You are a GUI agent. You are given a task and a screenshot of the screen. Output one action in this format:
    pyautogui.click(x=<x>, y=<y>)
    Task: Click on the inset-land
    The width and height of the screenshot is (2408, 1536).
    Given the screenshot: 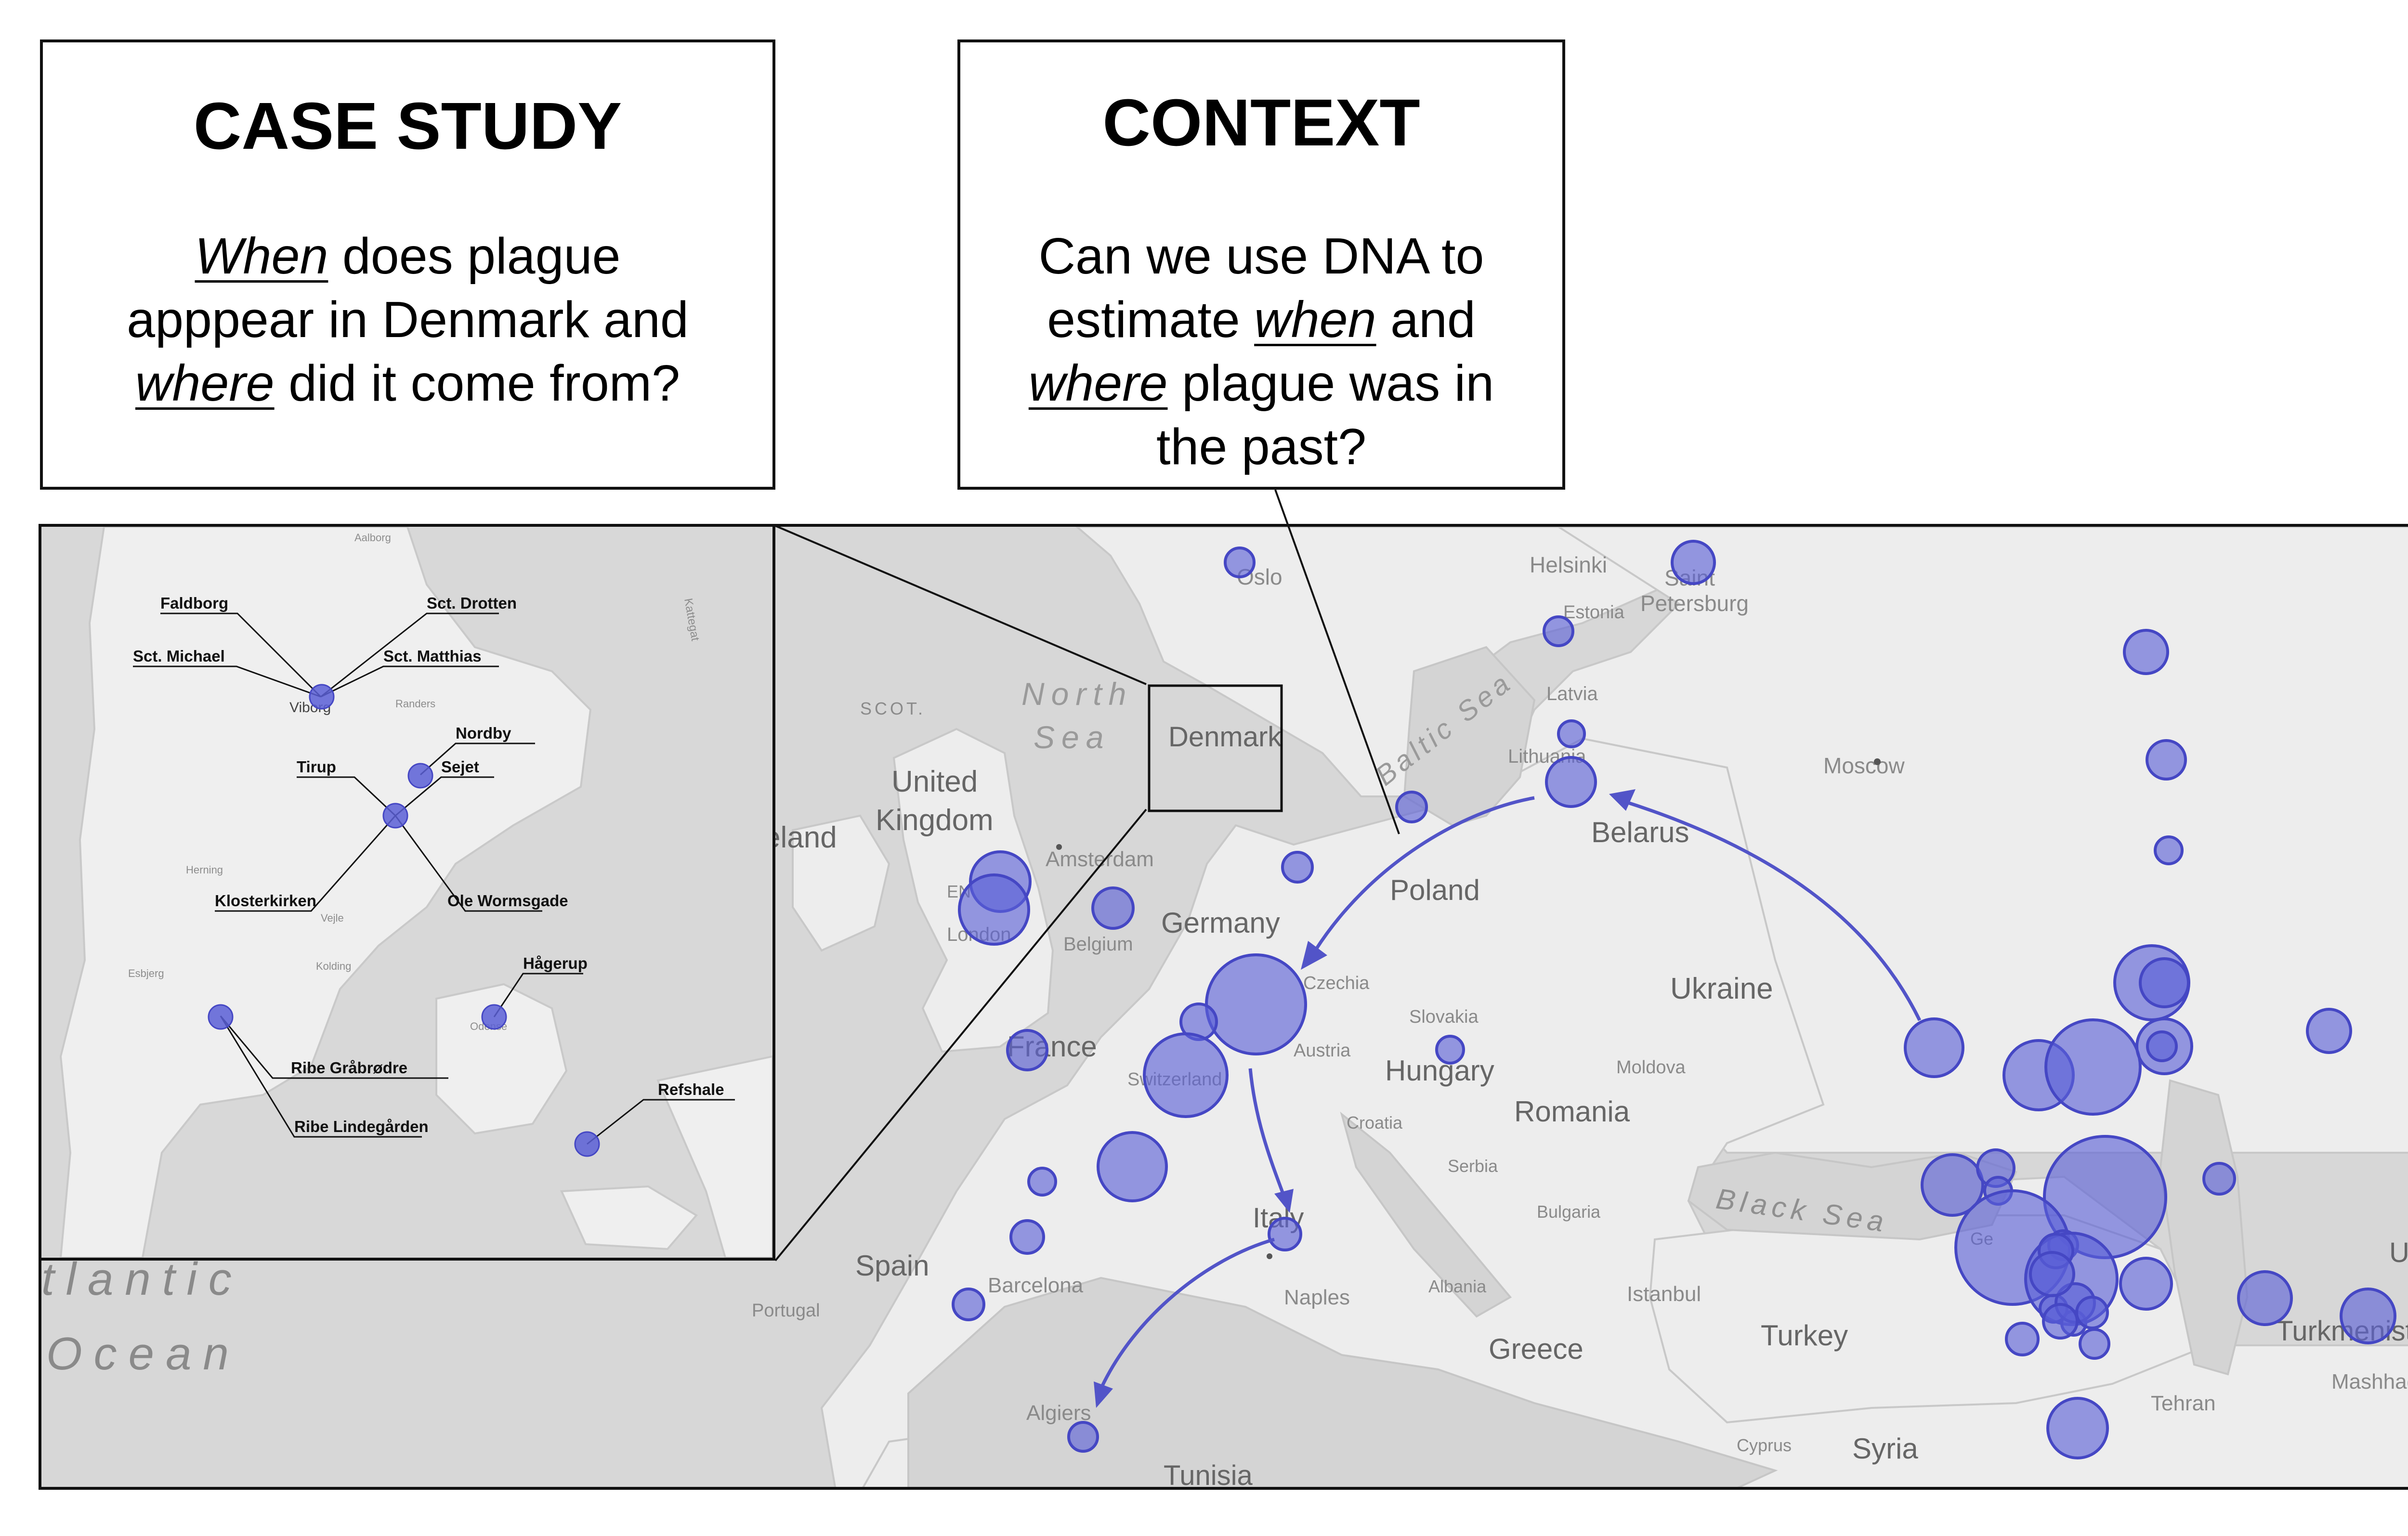 What is the action you would take?
    pyautogui.click(x=415, y=892)
    